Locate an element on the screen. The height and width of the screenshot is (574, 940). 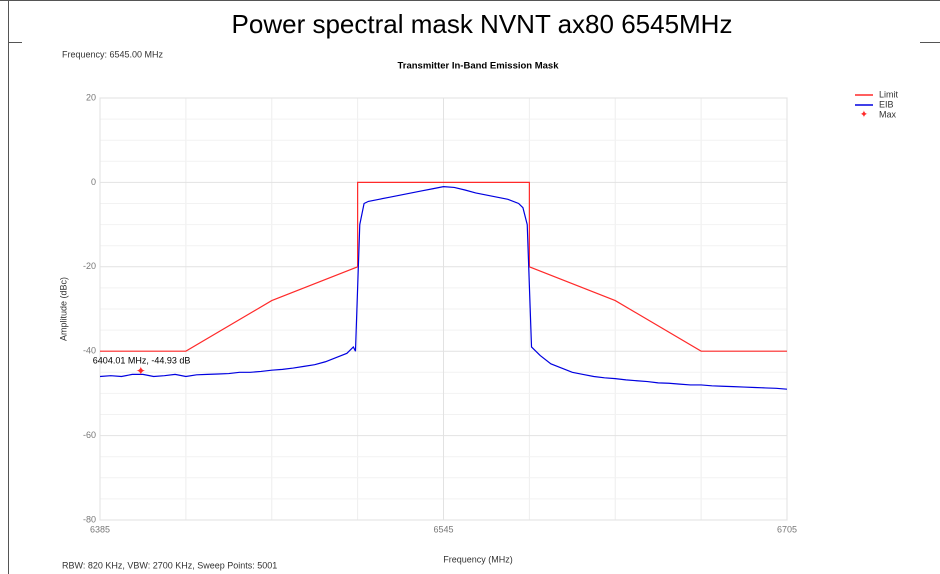
y-tick-label: -80 is located at coordinates (89, 519).